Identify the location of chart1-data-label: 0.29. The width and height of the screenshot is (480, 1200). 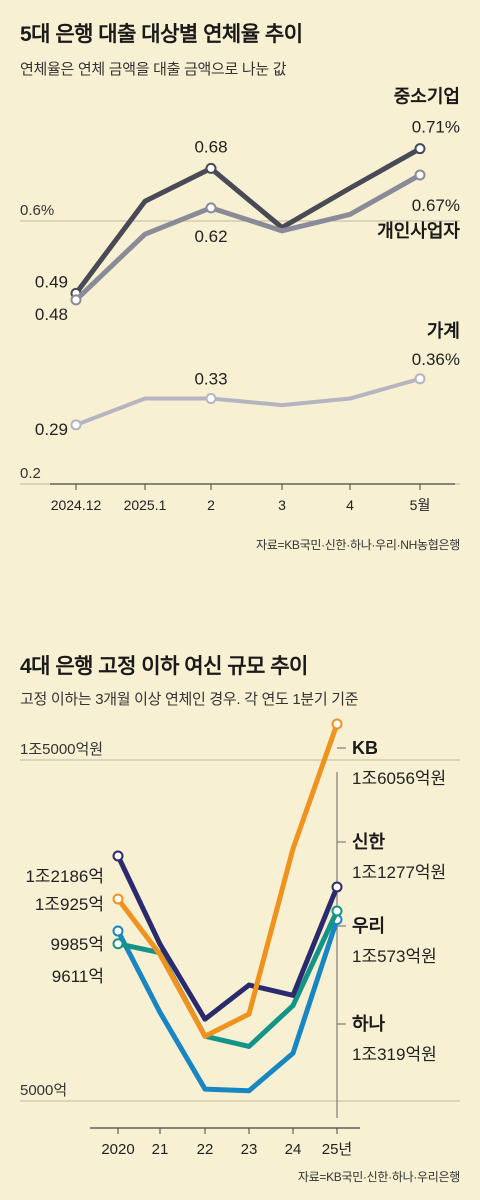
(51, 429).